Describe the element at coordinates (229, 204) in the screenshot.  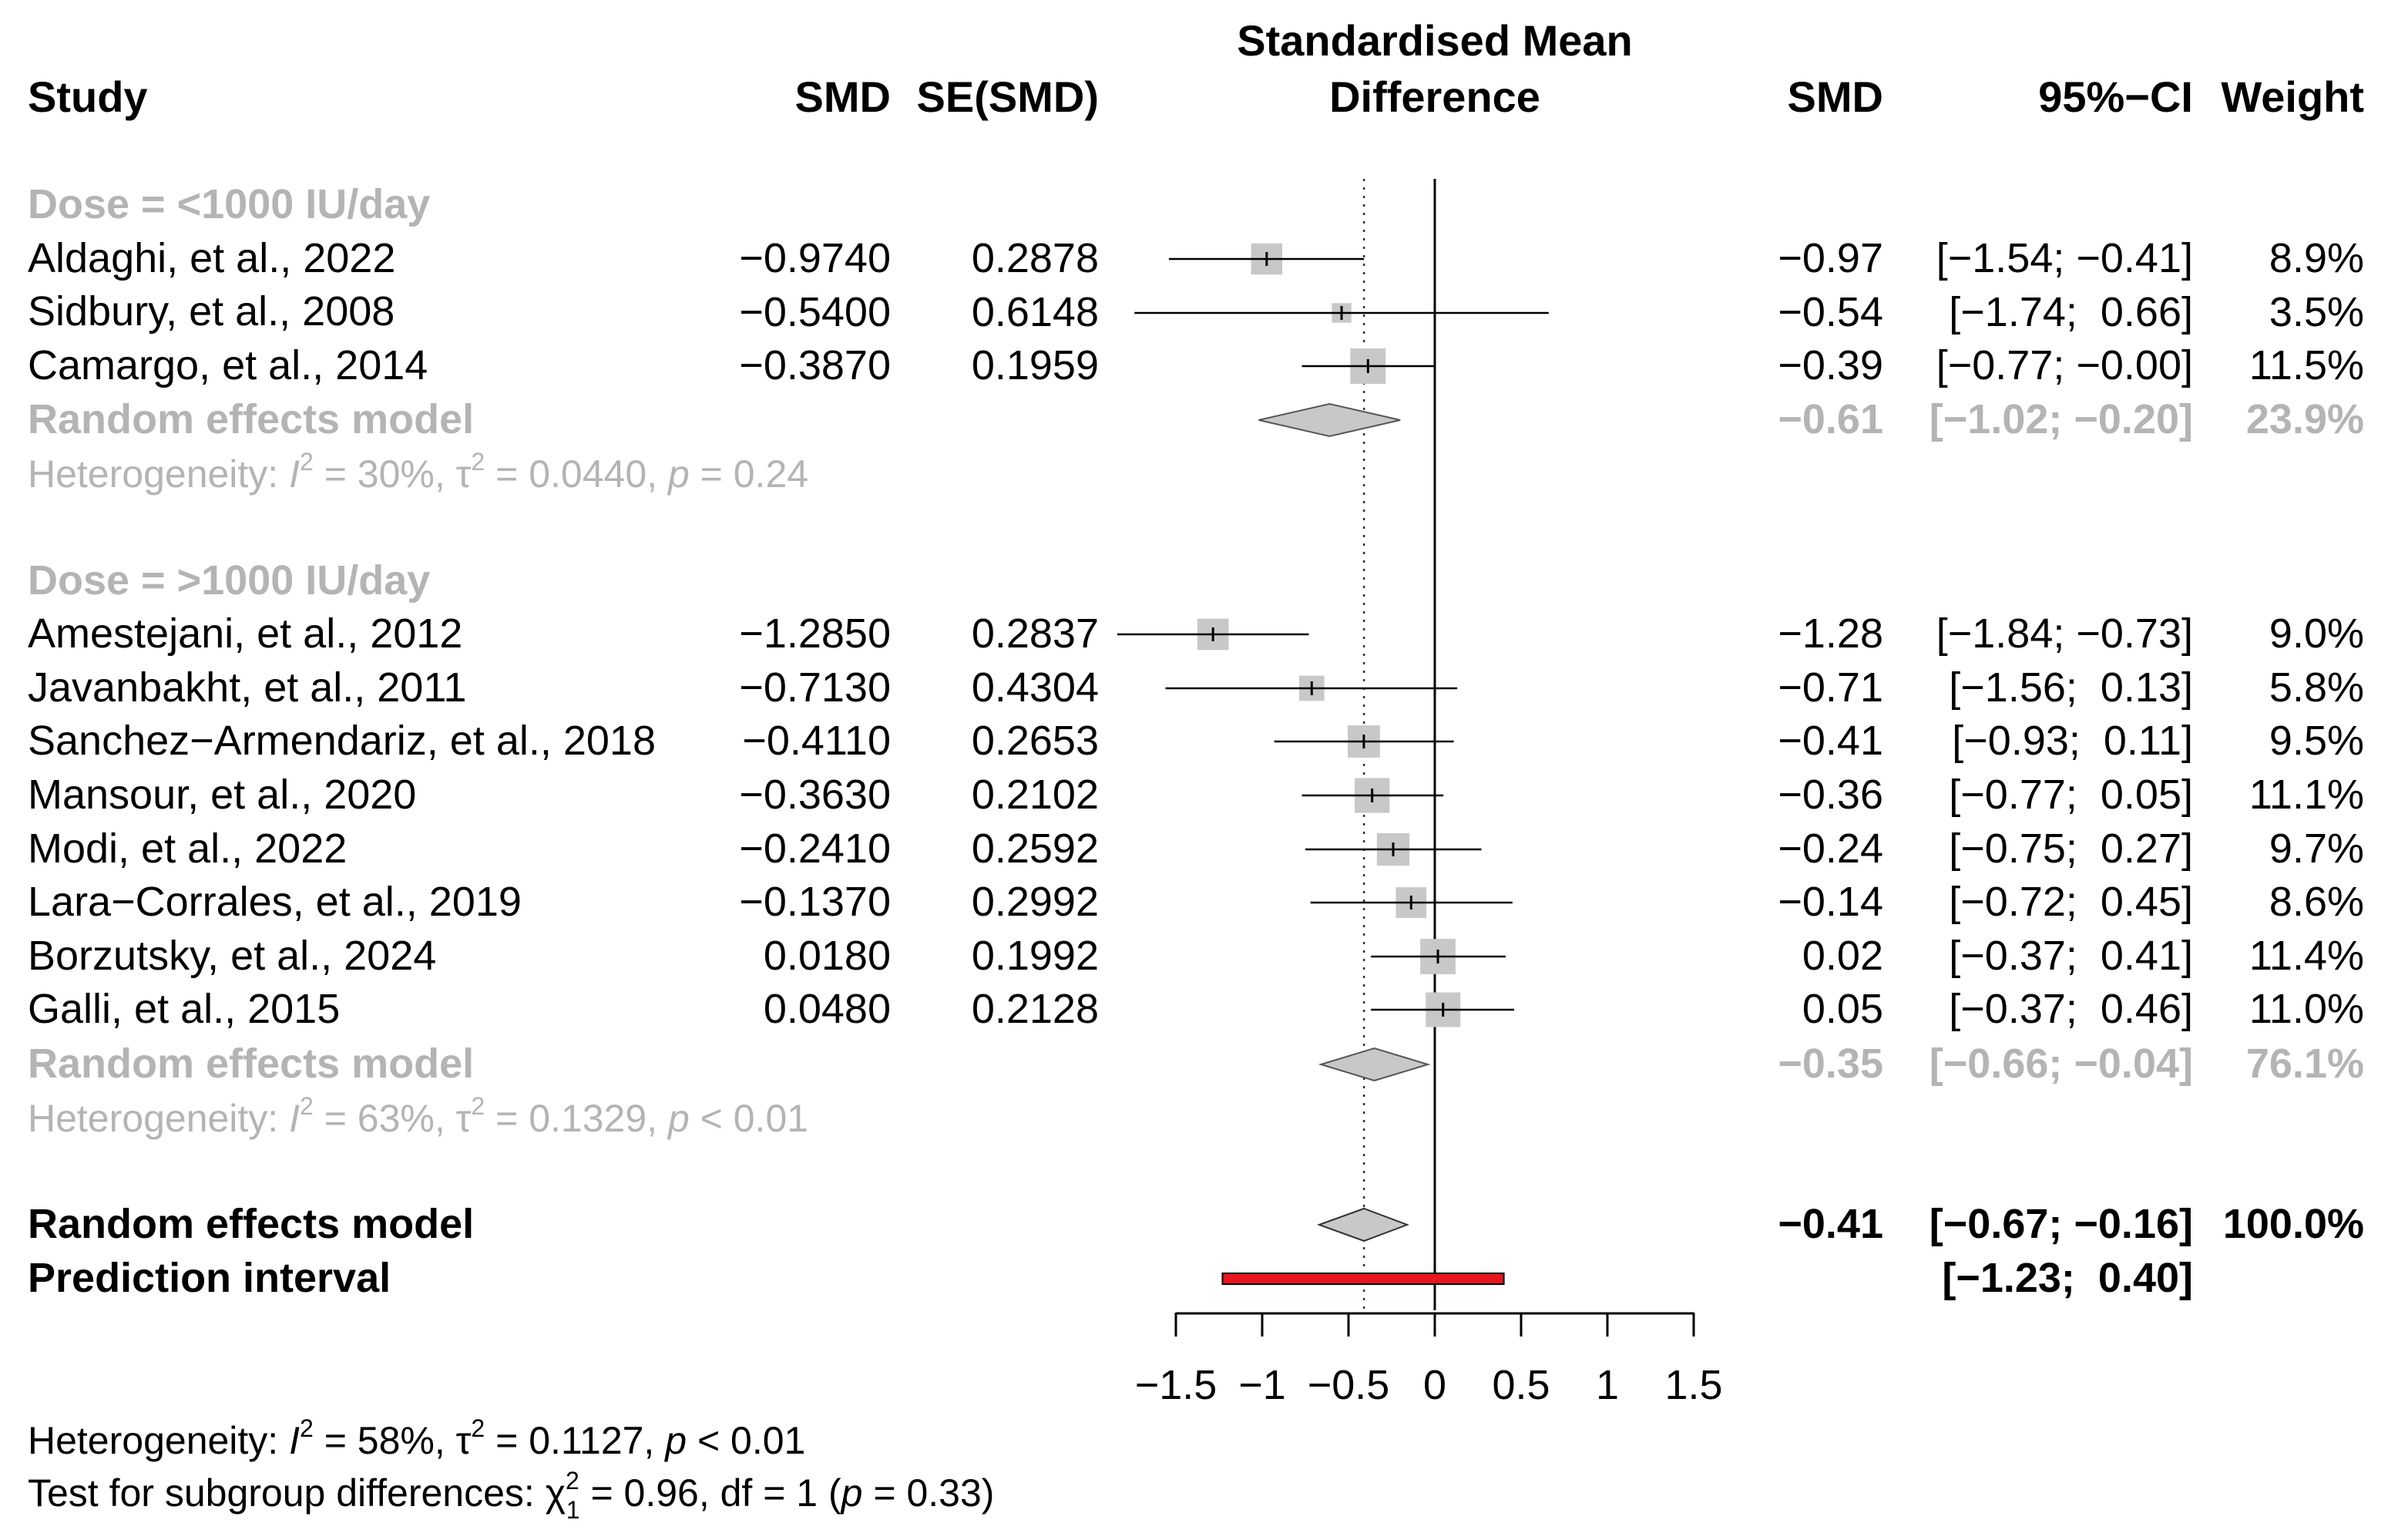
I see `group-label-1: Dose = <1000 IU/day` at that location.